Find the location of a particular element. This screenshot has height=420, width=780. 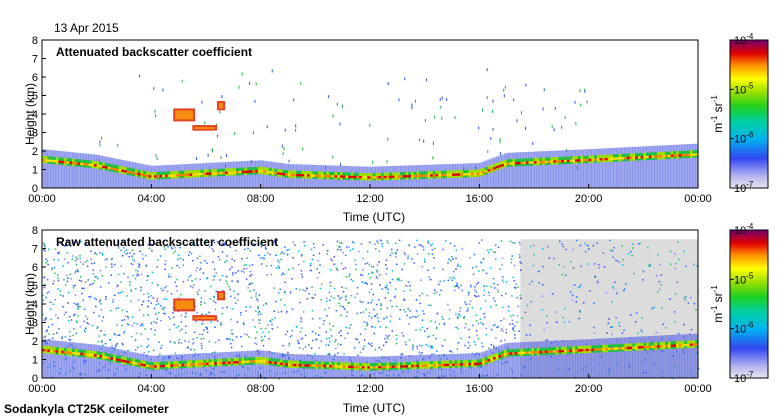

panel-1-x-label: Time (UTC) is located at coordinates (374, 217).